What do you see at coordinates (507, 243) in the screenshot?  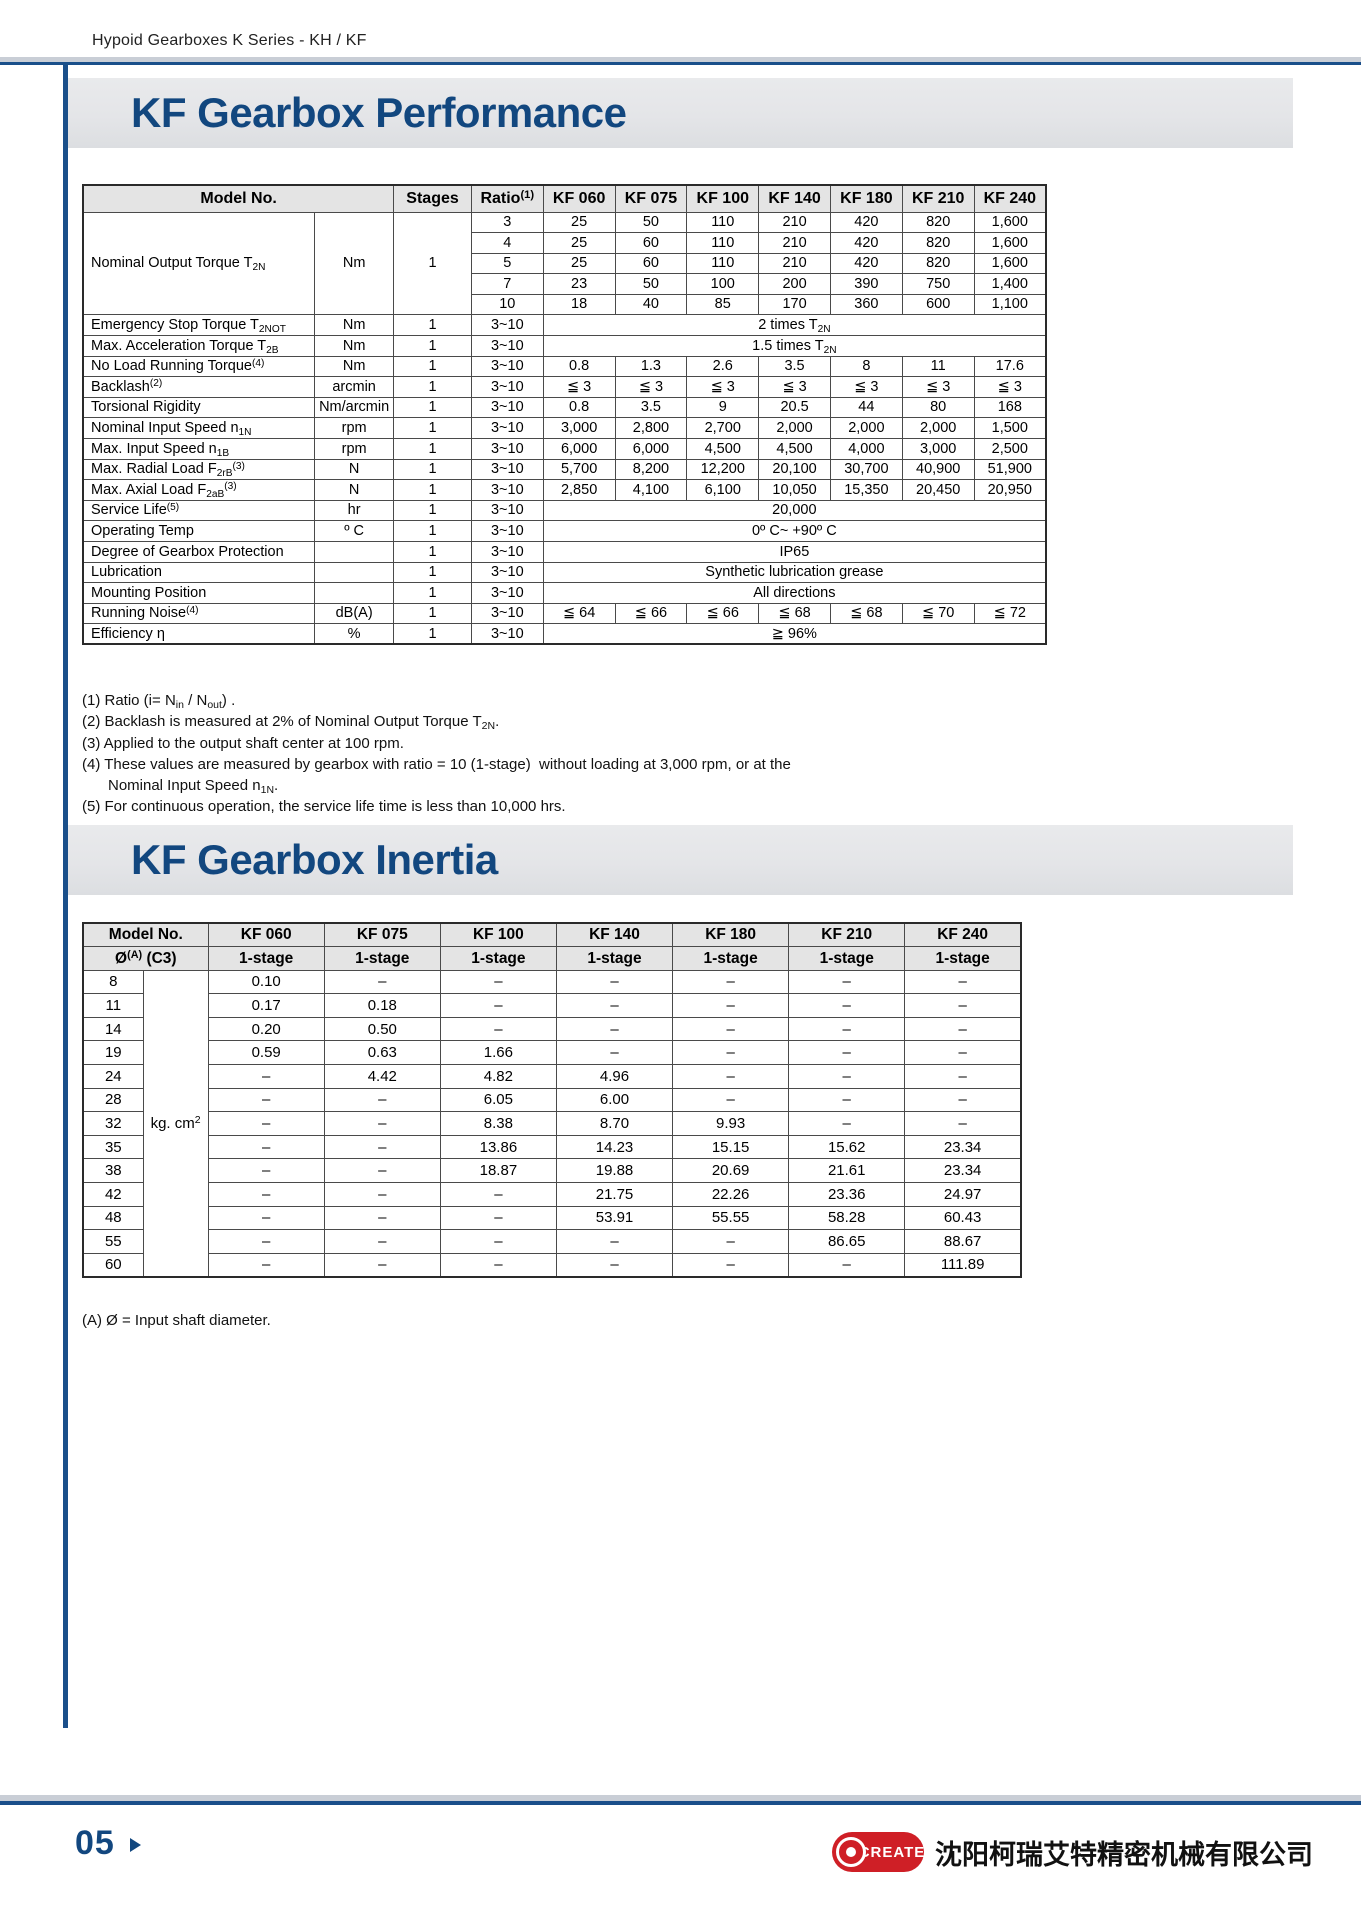 I see `ratio-cell: 4` at bounding box center [507, 243].